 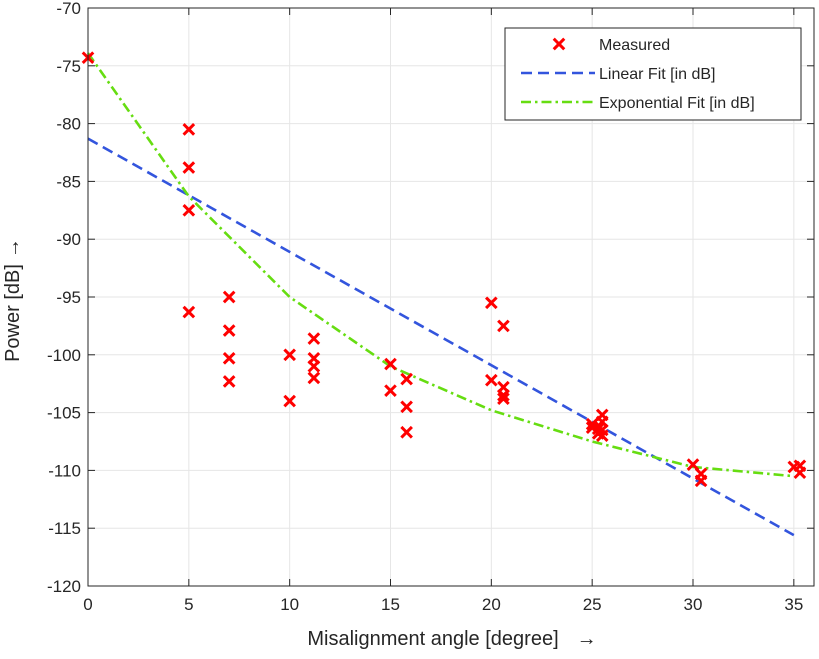 I want to click on y-tick-label: -80, so click(x=68, y=124).